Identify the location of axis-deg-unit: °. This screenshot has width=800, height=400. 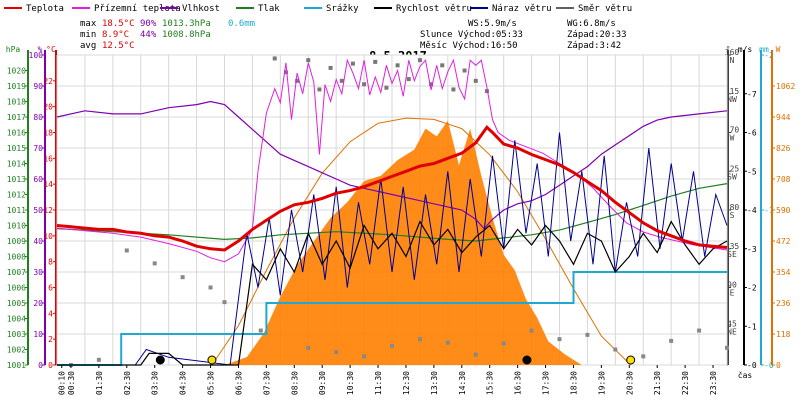
(728, 49).